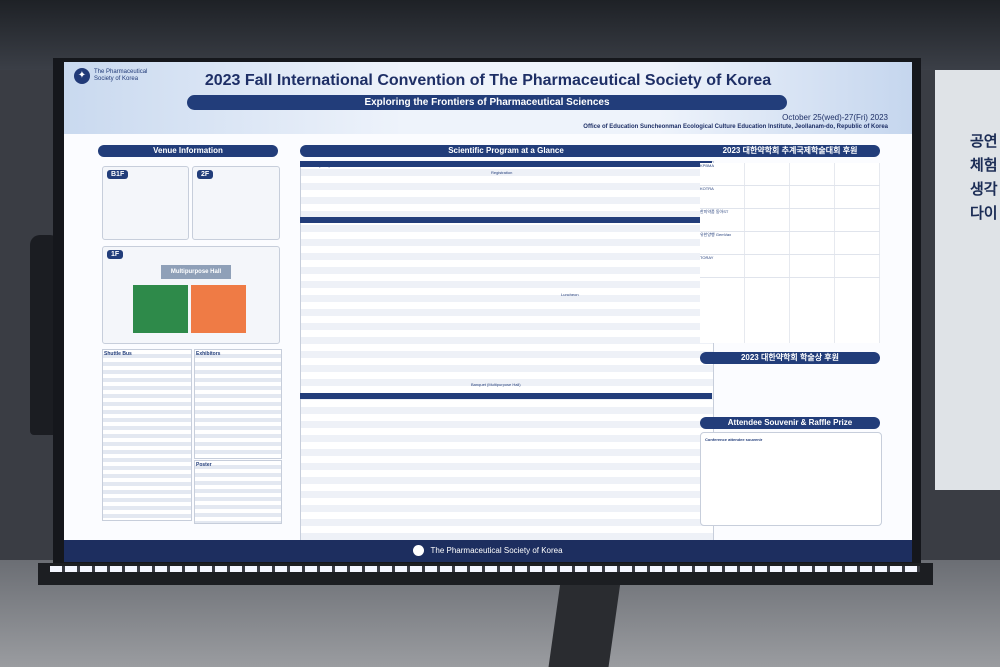  Describe the element at coordinates (734, 439) in the screenshot. I see `souvenir-heading: Conference attendee souvenir` at that location.